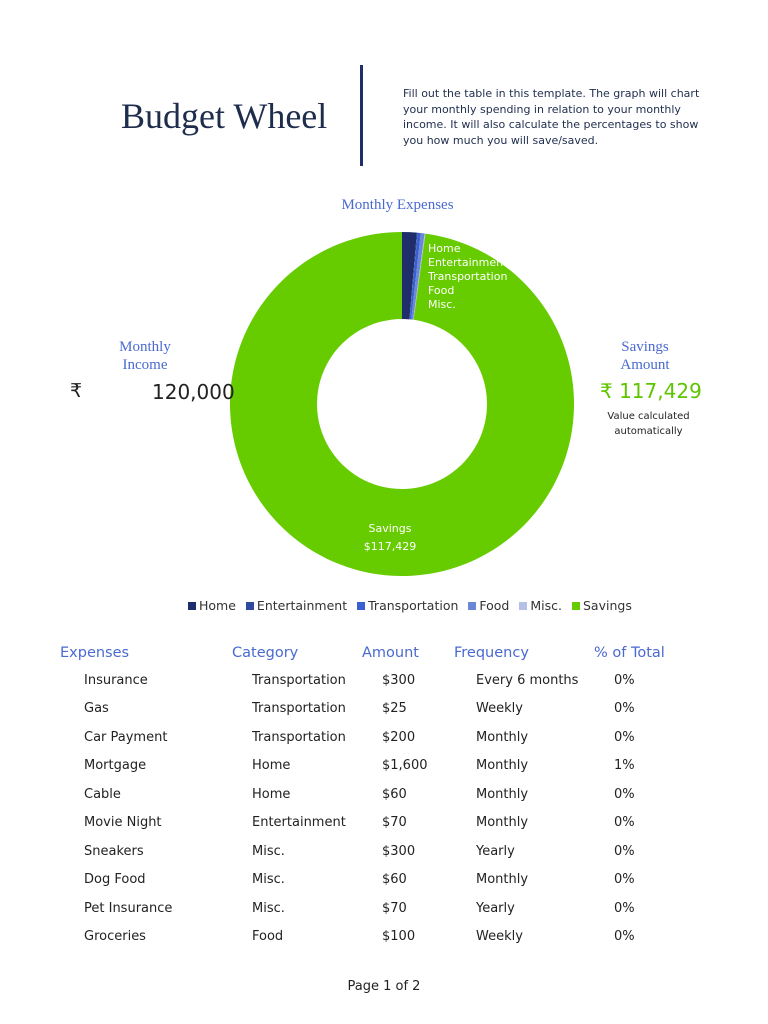 The image size is (768, 1024). I want to click on table-cell: $1,600, so click(405, 766).